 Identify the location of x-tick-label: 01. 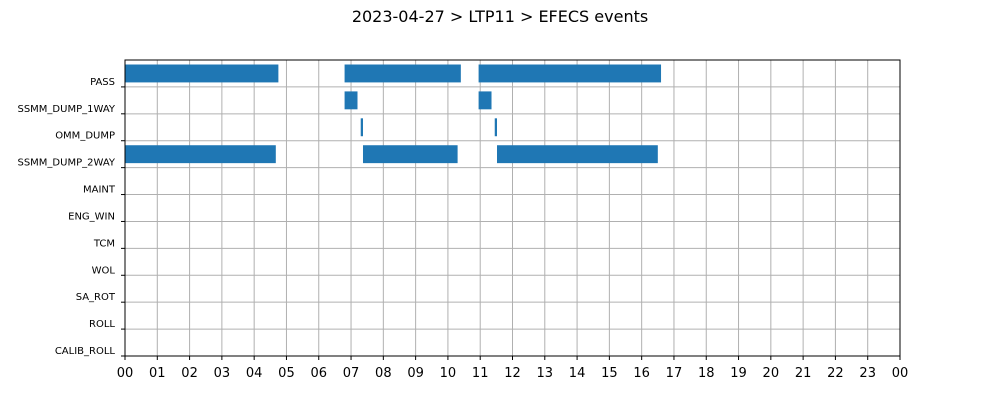
(157, 373).